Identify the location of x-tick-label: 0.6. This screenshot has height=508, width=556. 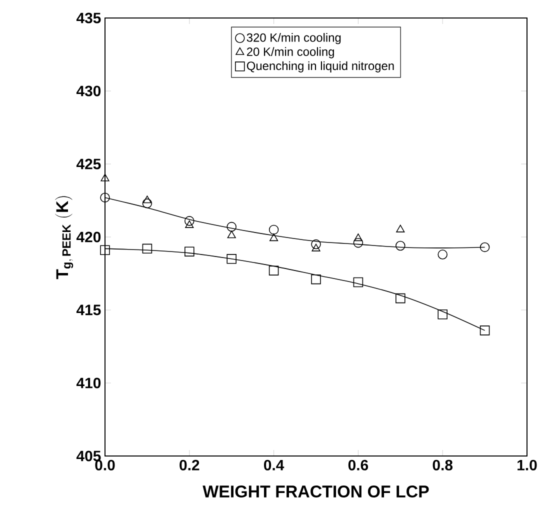
(358, 465).